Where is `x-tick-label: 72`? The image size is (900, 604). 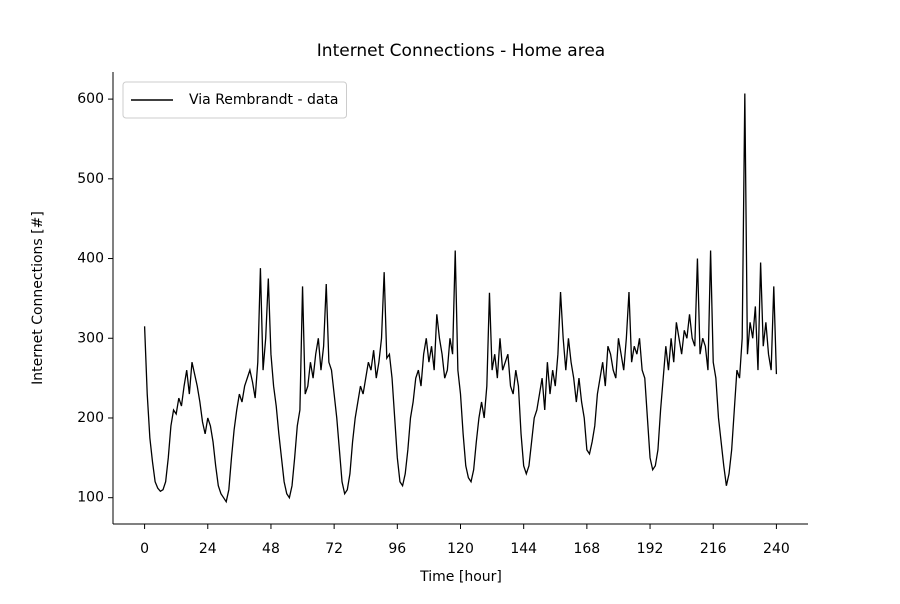
x-tick-label: 72 is located at coordinates (334, 549).